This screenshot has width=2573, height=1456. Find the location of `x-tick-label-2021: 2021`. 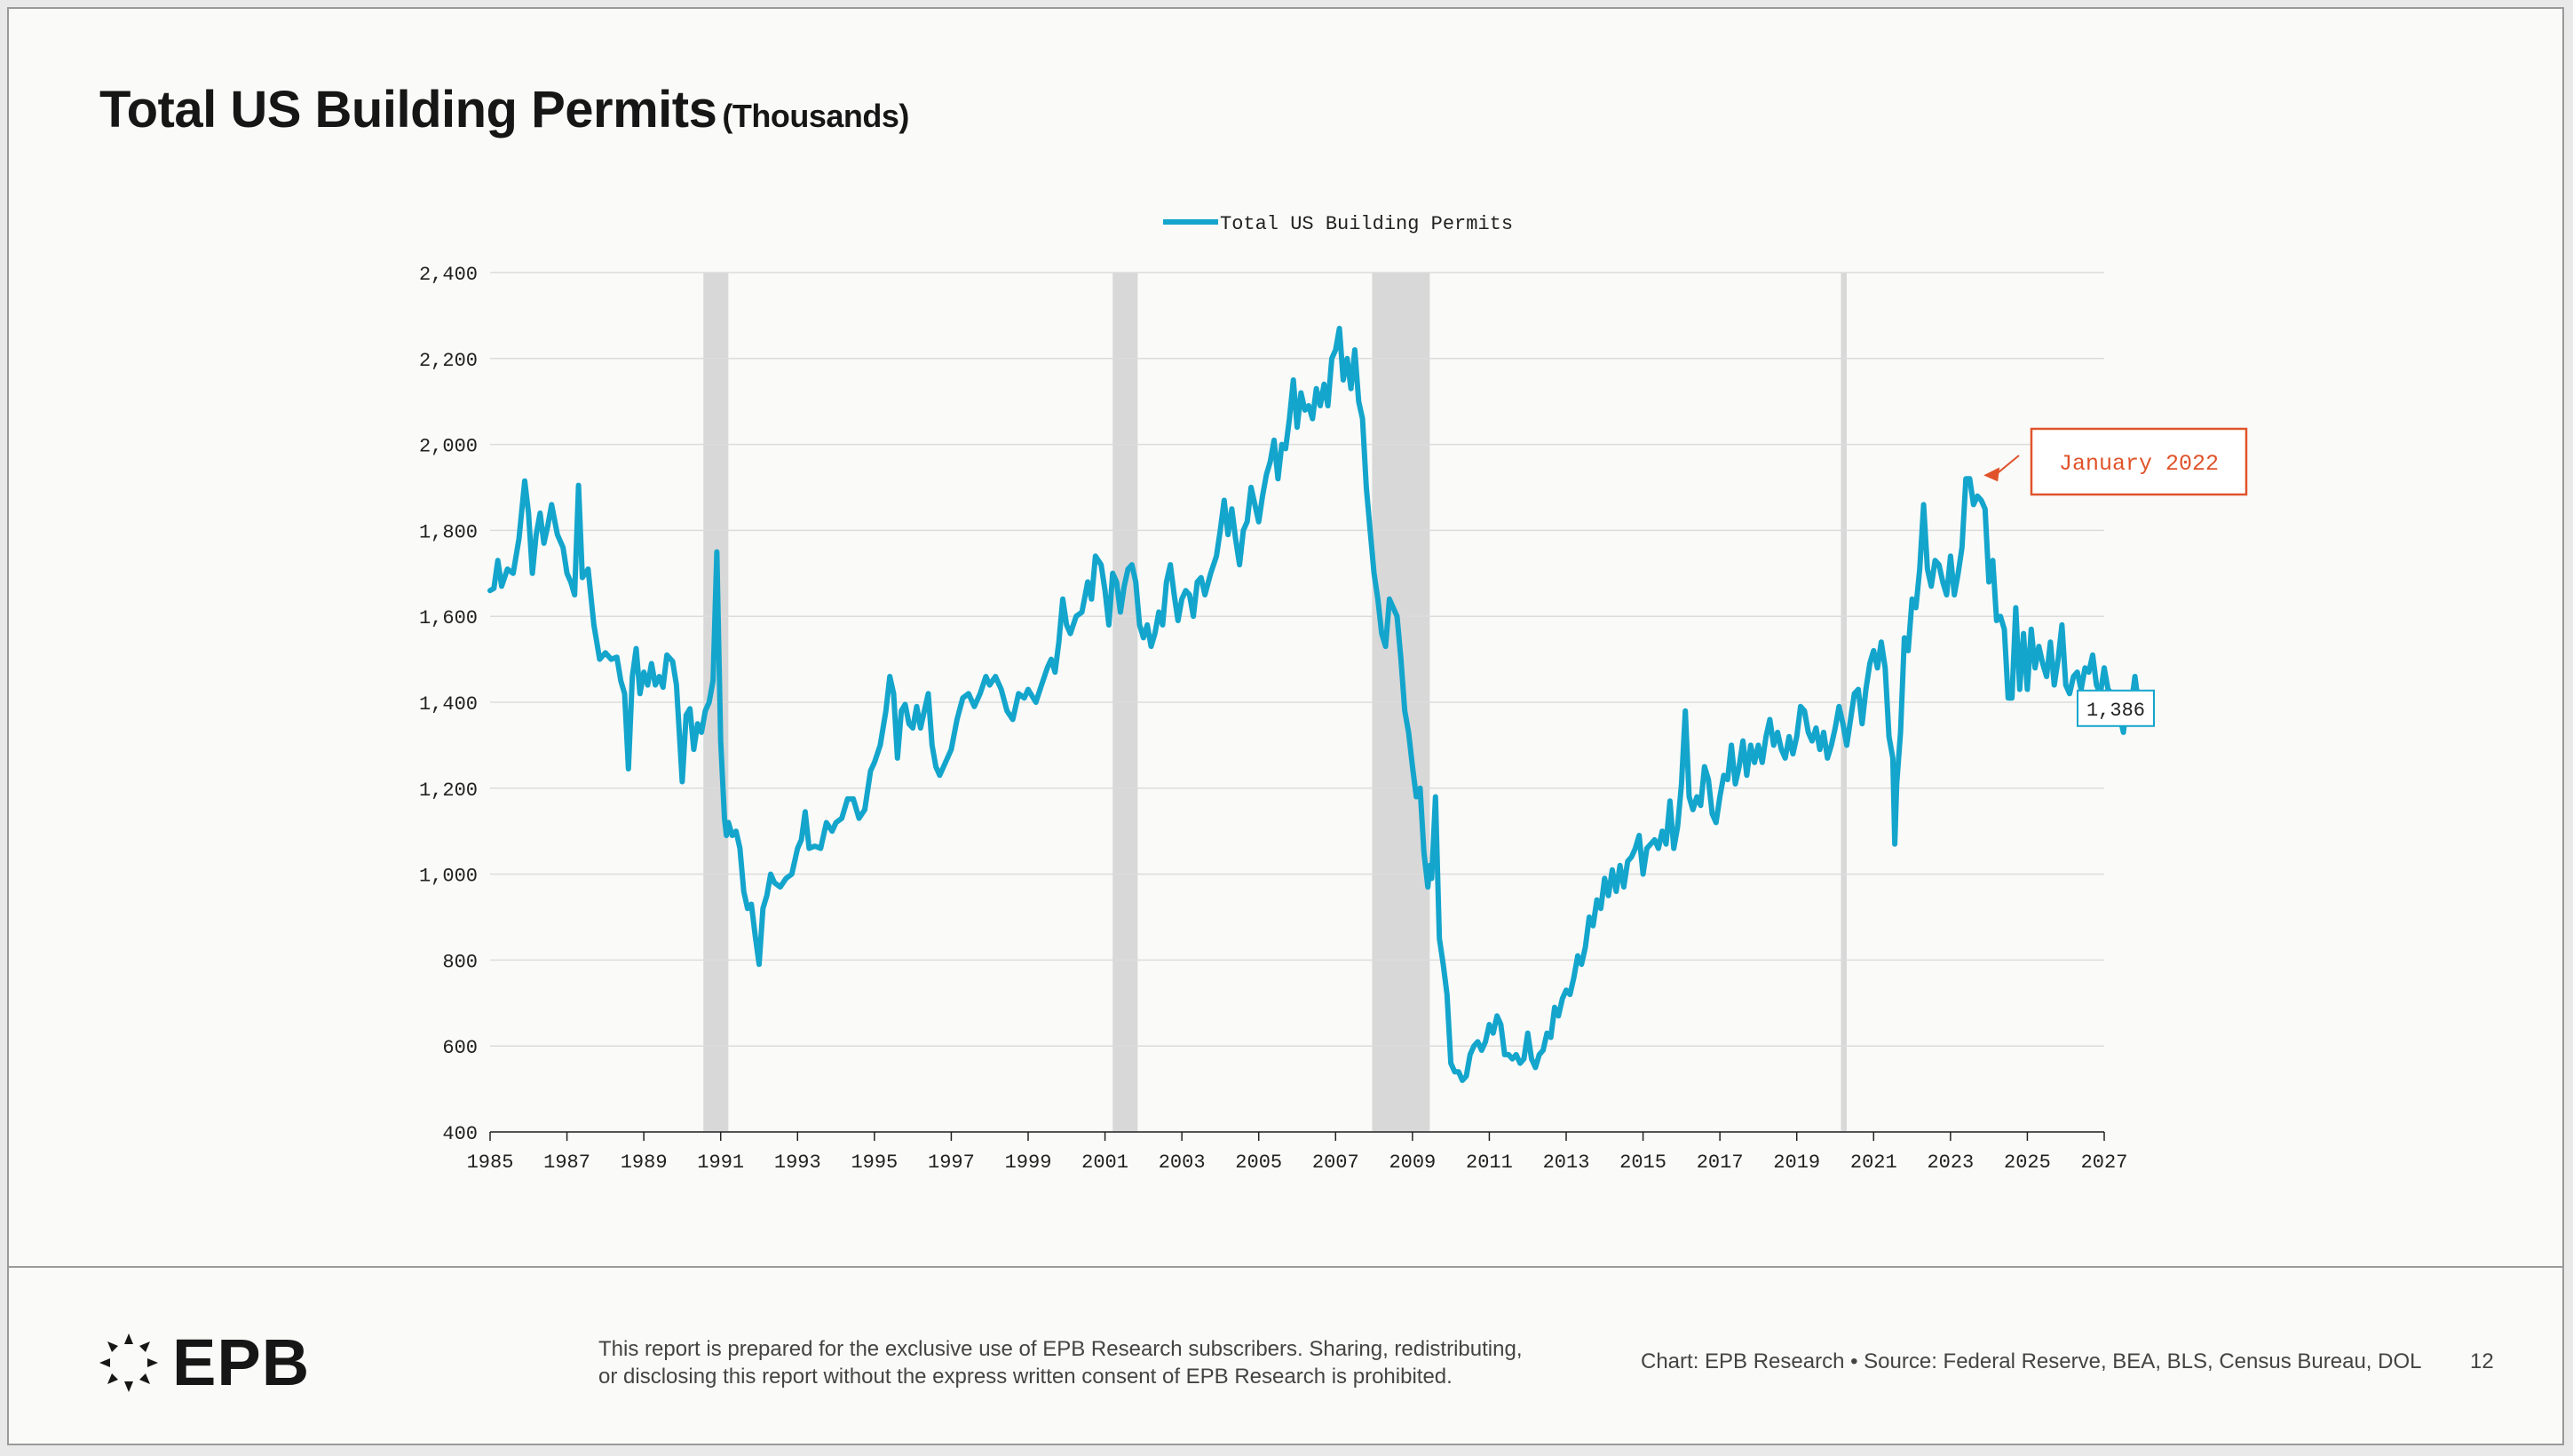

x-tick-label-2021: 2021 is located at coordinates (1873, 1162).